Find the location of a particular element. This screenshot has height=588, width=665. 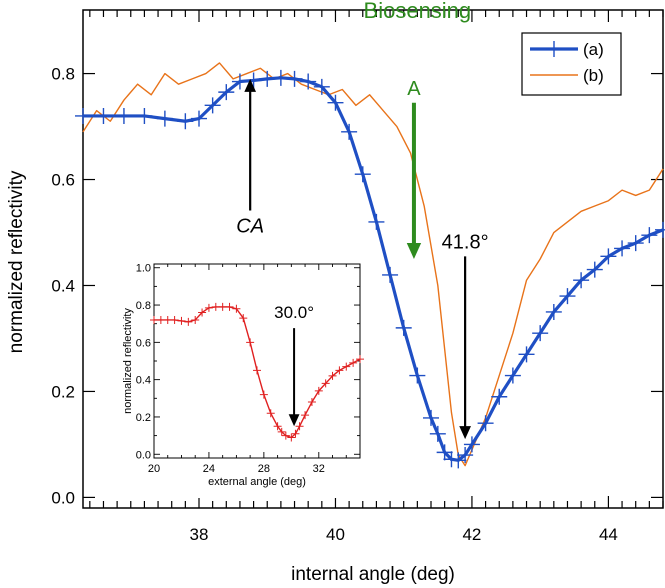

inset-y-tick-label: 0.0 is located at coordinates (143, 455).